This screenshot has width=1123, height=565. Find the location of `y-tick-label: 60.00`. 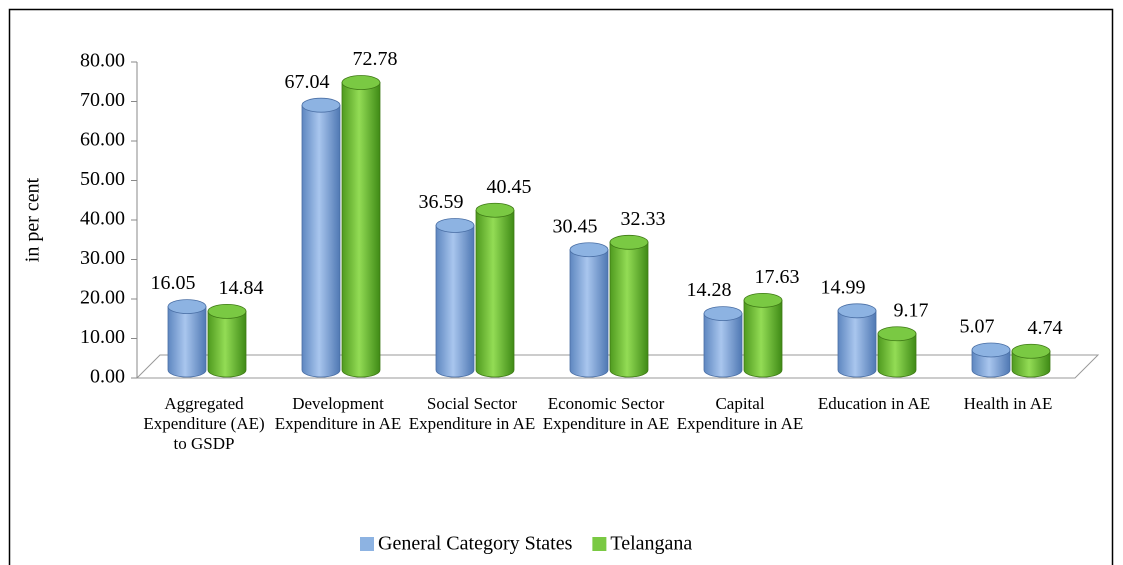

y-tick-label: 60.00 is located at coordinates (102, 140).